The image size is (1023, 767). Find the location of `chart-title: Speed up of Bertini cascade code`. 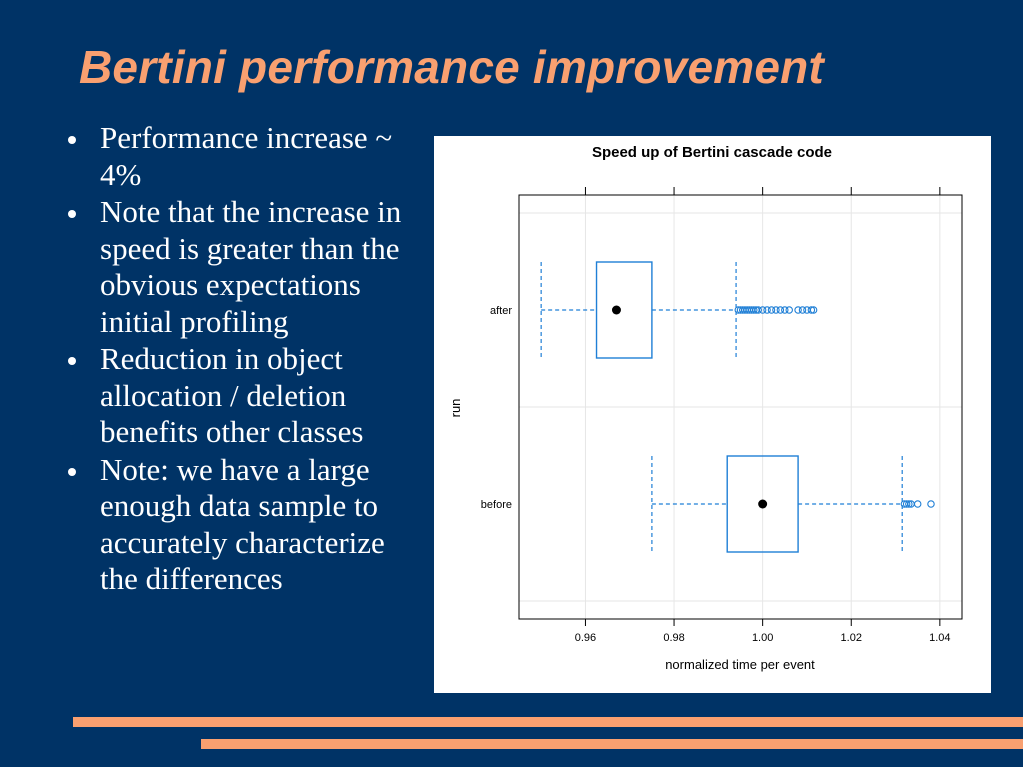

chart-title: Speed up of Bertini cascade code is located at coordinates (712, 152).